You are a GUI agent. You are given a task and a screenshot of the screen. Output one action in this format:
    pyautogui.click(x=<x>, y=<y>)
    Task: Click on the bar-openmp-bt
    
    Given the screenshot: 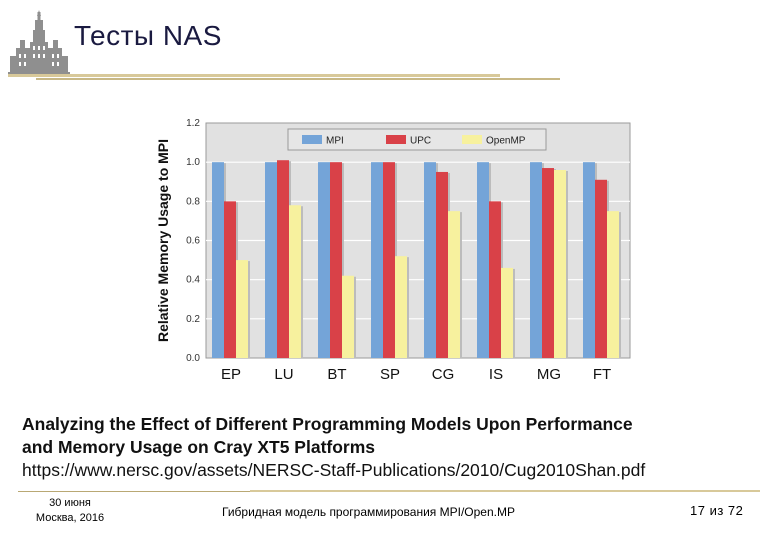 What is the action you would take?
    pyautogui.click(x=348, y=316)
    